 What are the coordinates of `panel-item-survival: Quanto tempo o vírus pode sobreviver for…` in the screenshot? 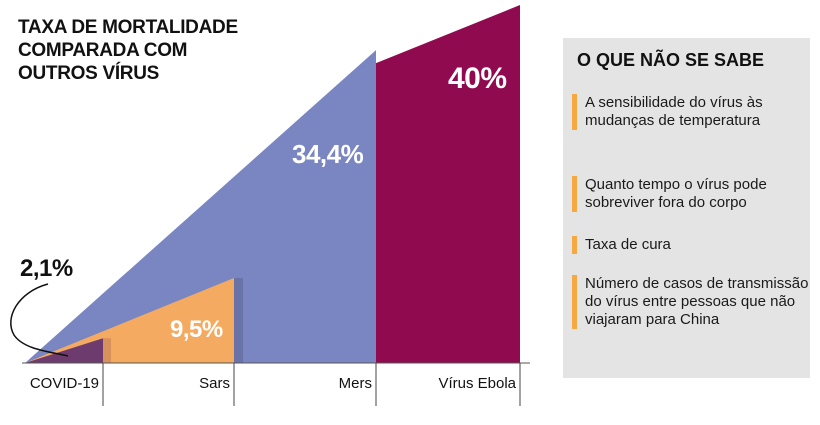 It's located at (693, 194).